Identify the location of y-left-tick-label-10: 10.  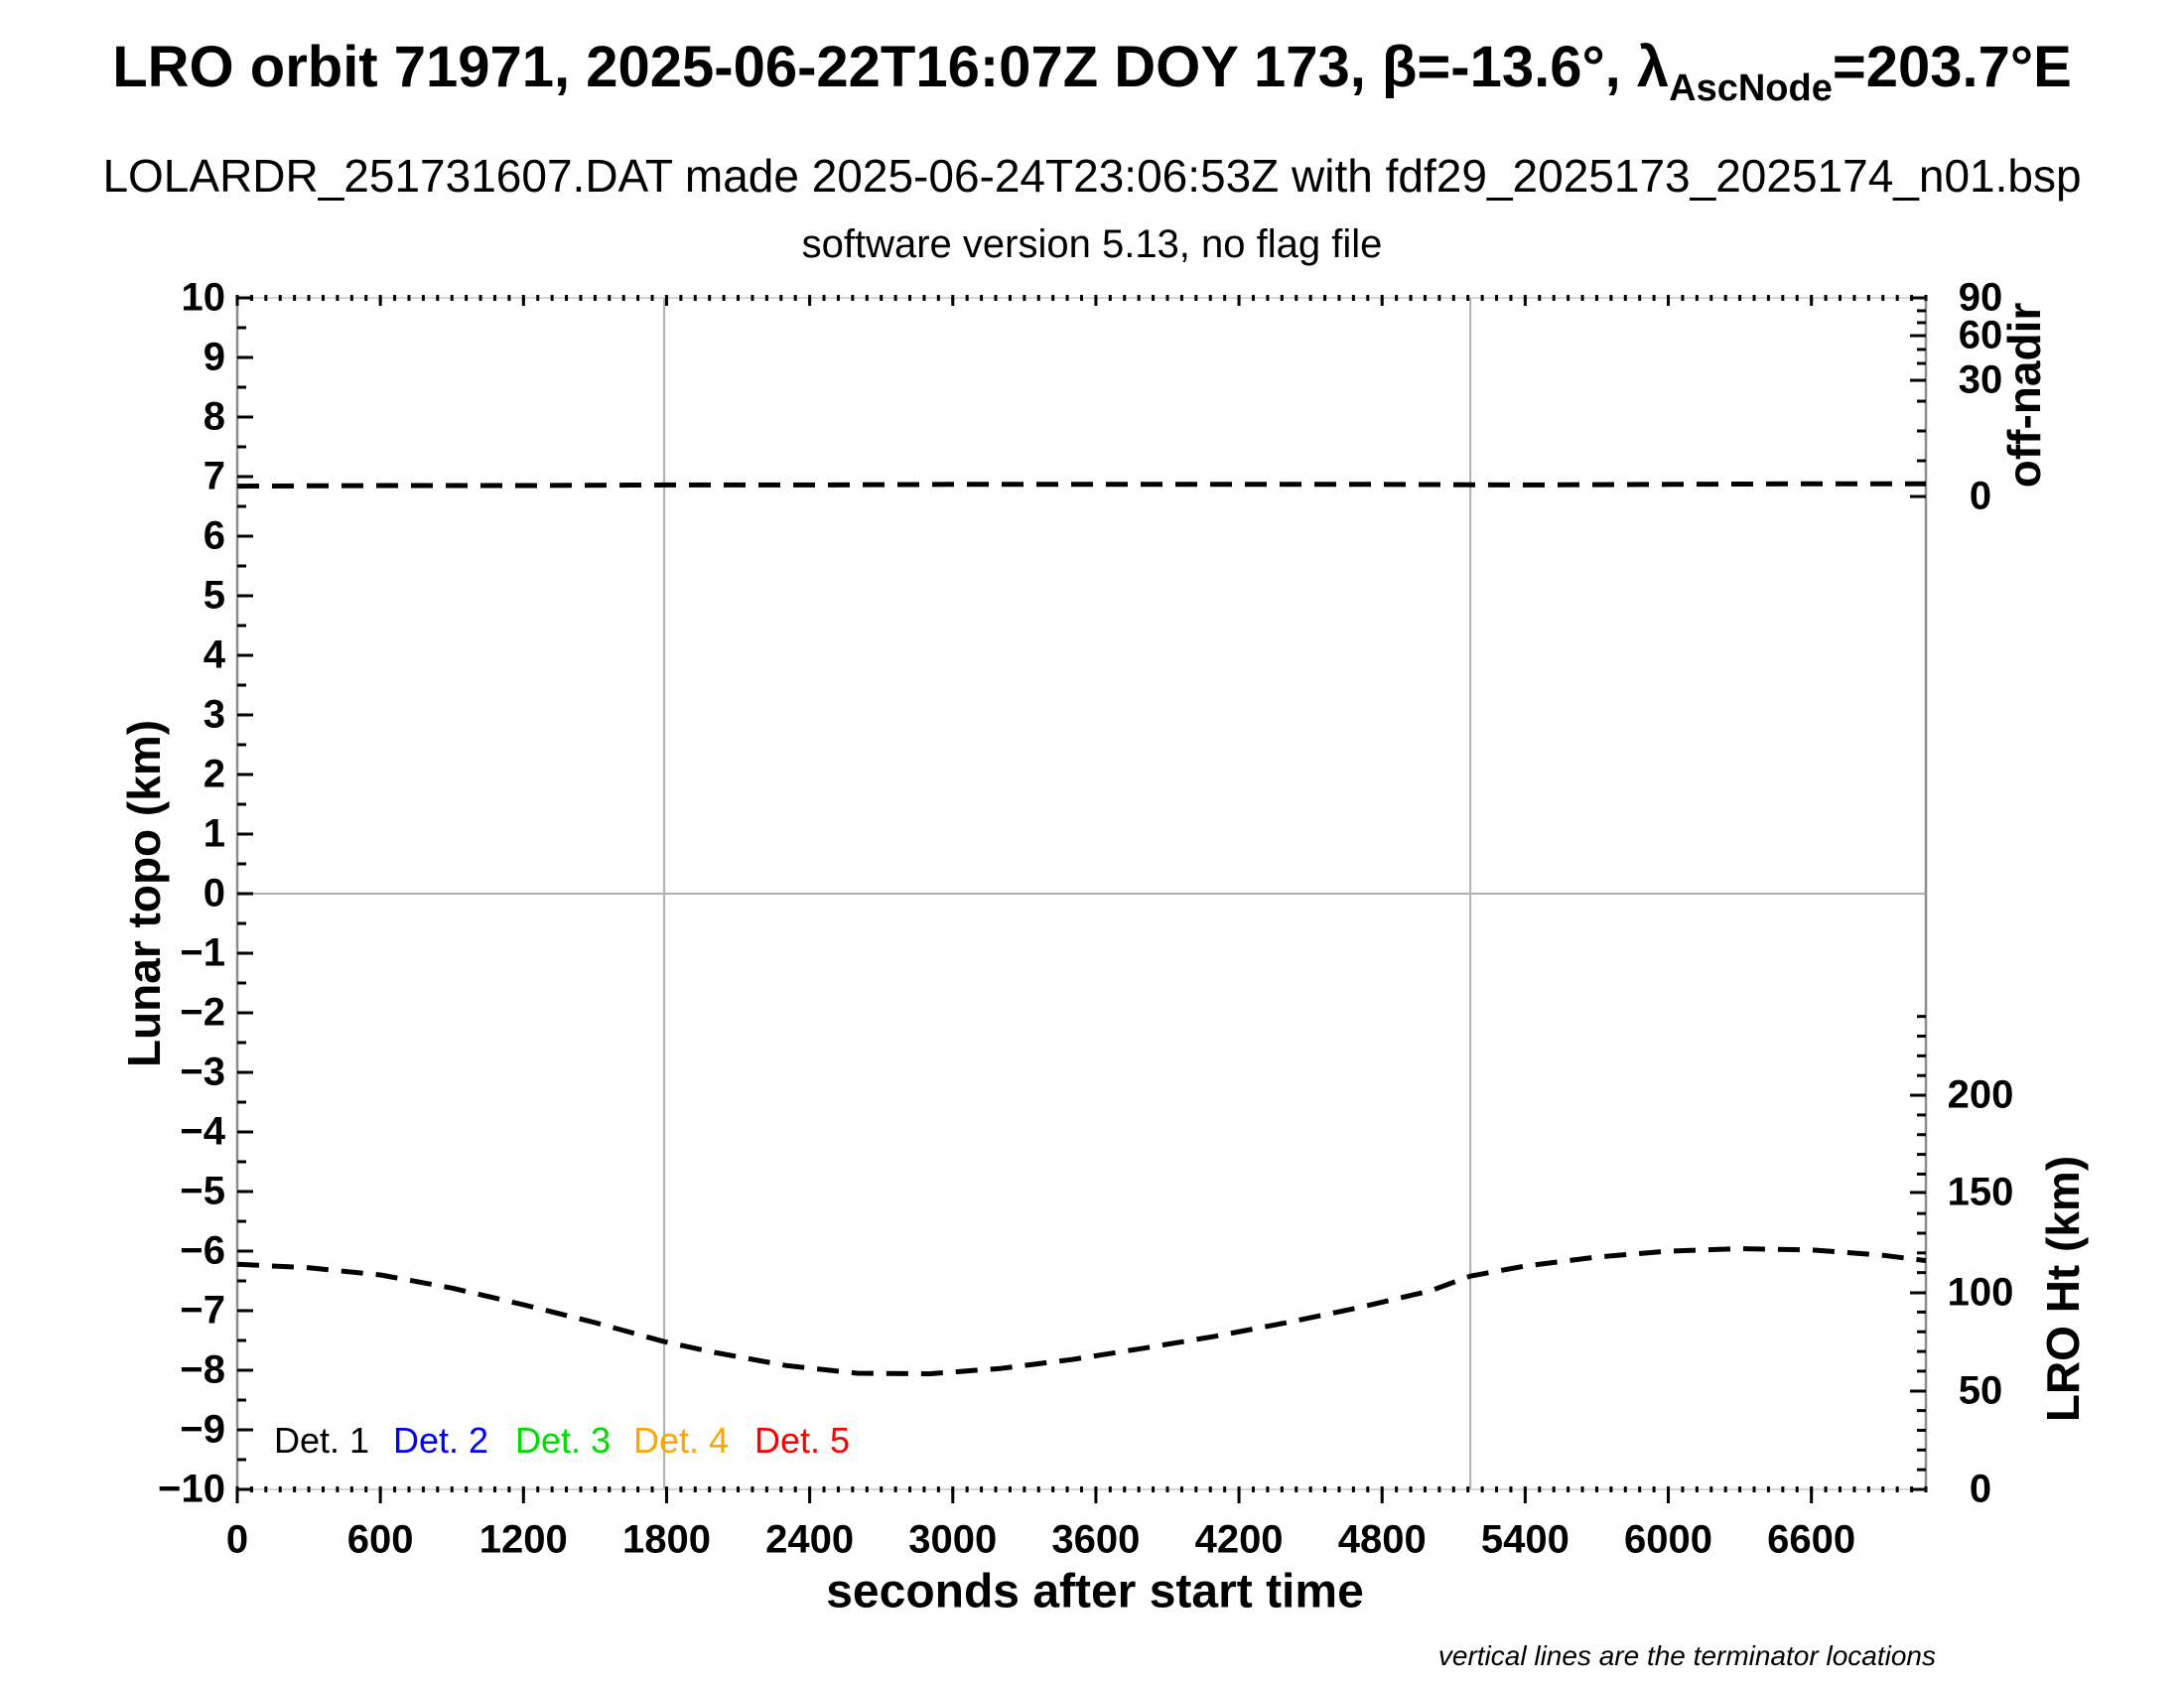
(203, 297).